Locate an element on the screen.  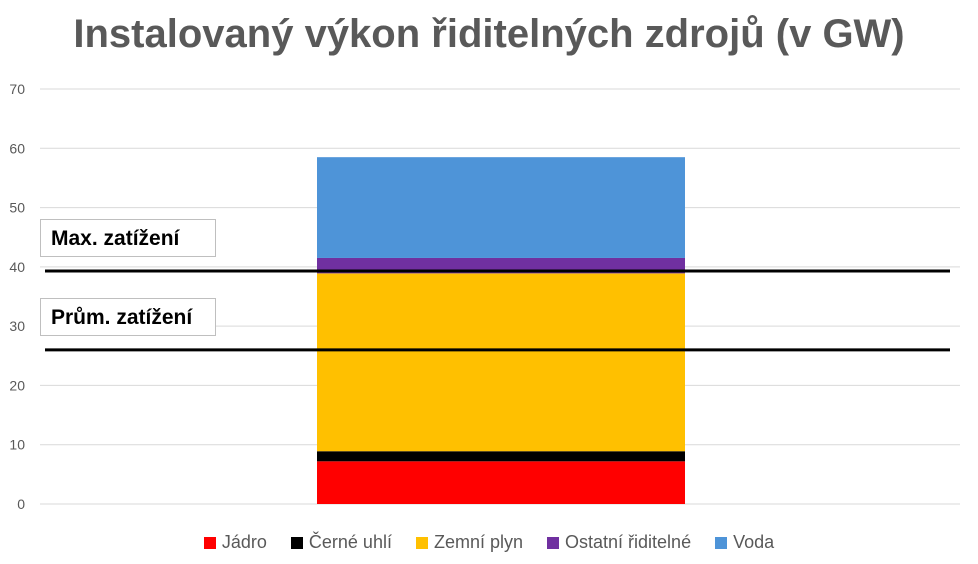
y-tick-label: 70 is located at coordinates (17, 89).